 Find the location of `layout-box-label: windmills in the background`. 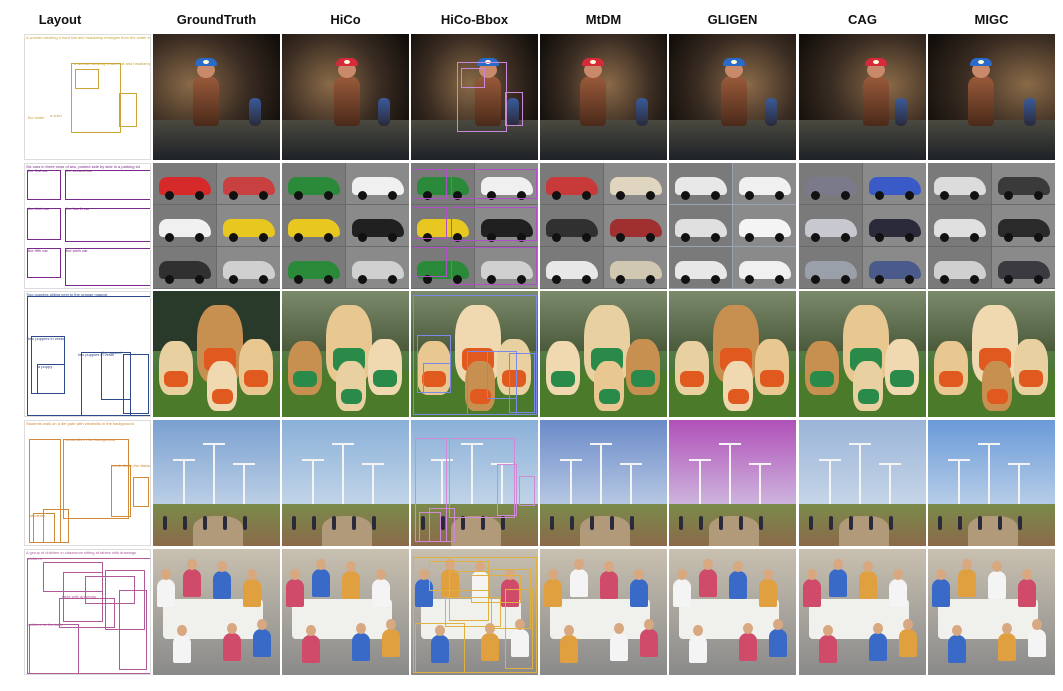

layout-box-label: windmills in the background is located at coordinates (91, 439).